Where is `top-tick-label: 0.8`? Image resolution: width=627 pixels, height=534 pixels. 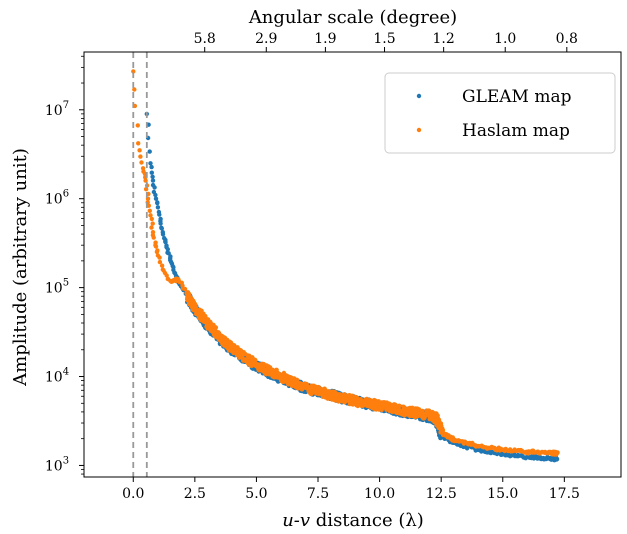
top-tick-label: 0.8 is located at coordinates (567, 39).